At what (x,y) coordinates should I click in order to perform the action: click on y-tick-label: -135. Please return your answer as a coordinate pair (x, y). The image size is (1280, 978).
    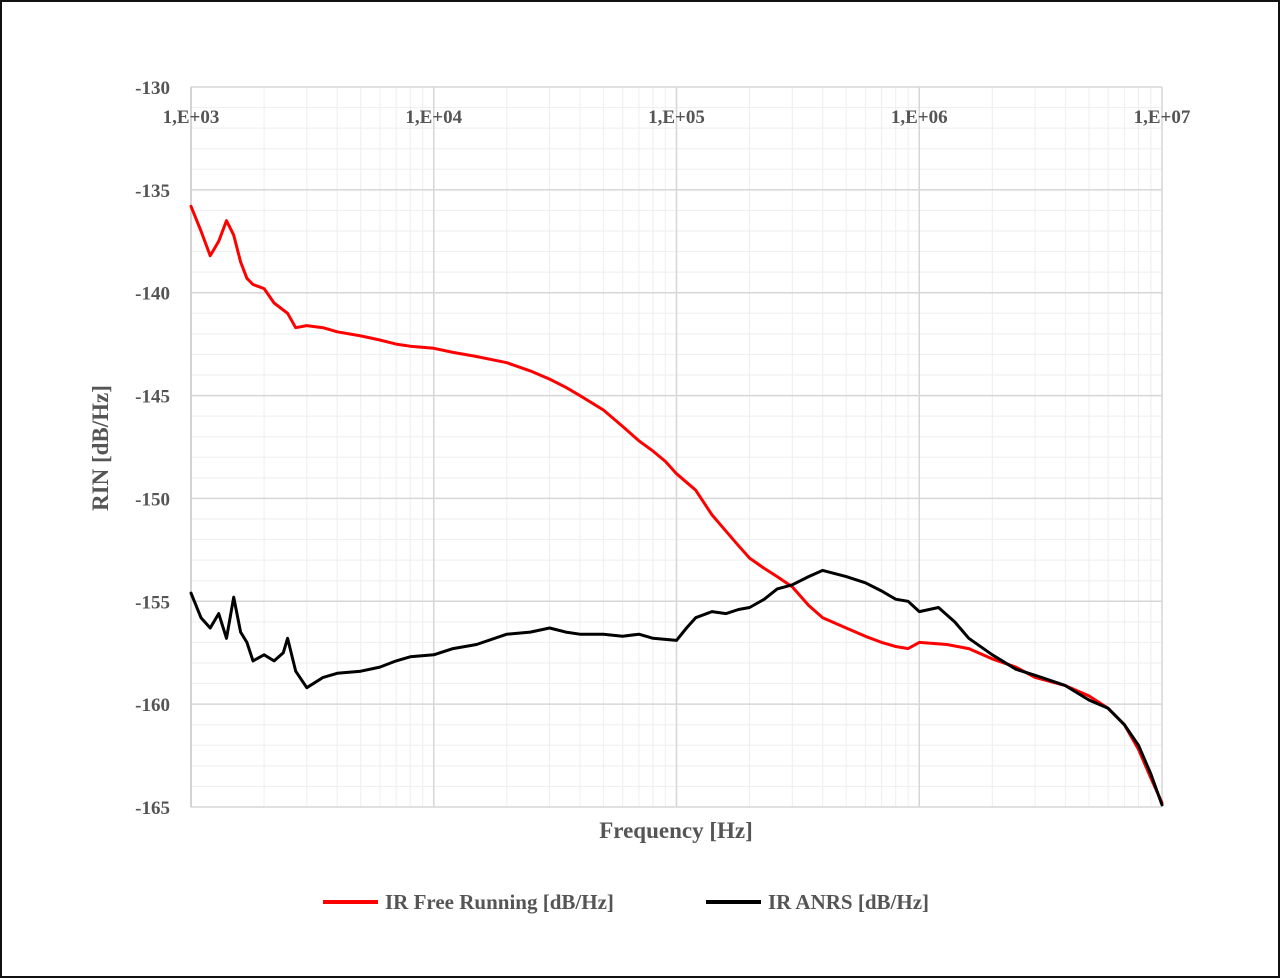
    Looking at the image, I should click on (152, 191).